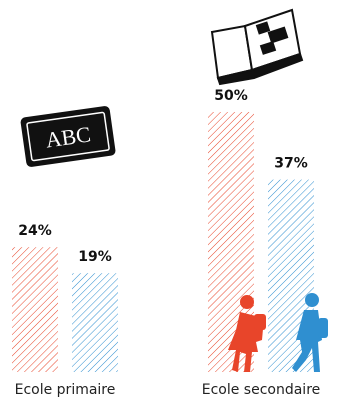 Image resolution: width=345 pixels, height=400 pixels. Describe the element at coordinates (261, 390) in the screenshot. I see `x-tick-label: Ecole secondaire` at that location.